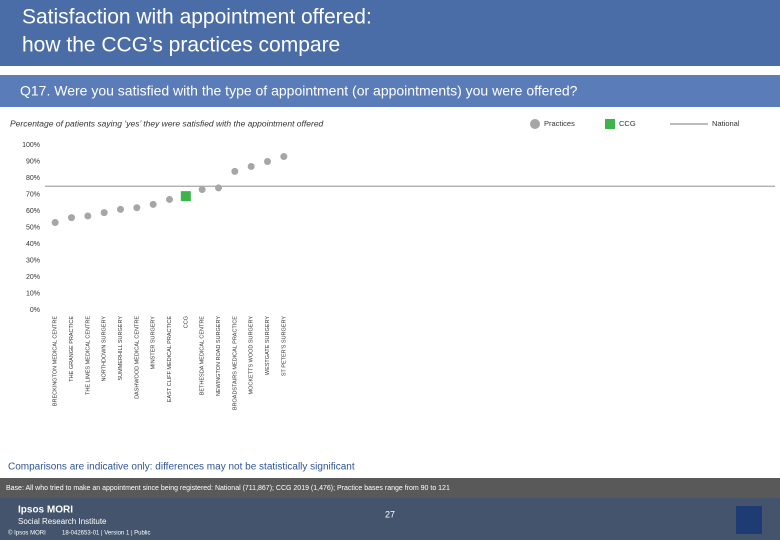  Describe the element at coordinates (27, 533) in the screenshot. I see `copyright: © Ipsos MORI` at that location.